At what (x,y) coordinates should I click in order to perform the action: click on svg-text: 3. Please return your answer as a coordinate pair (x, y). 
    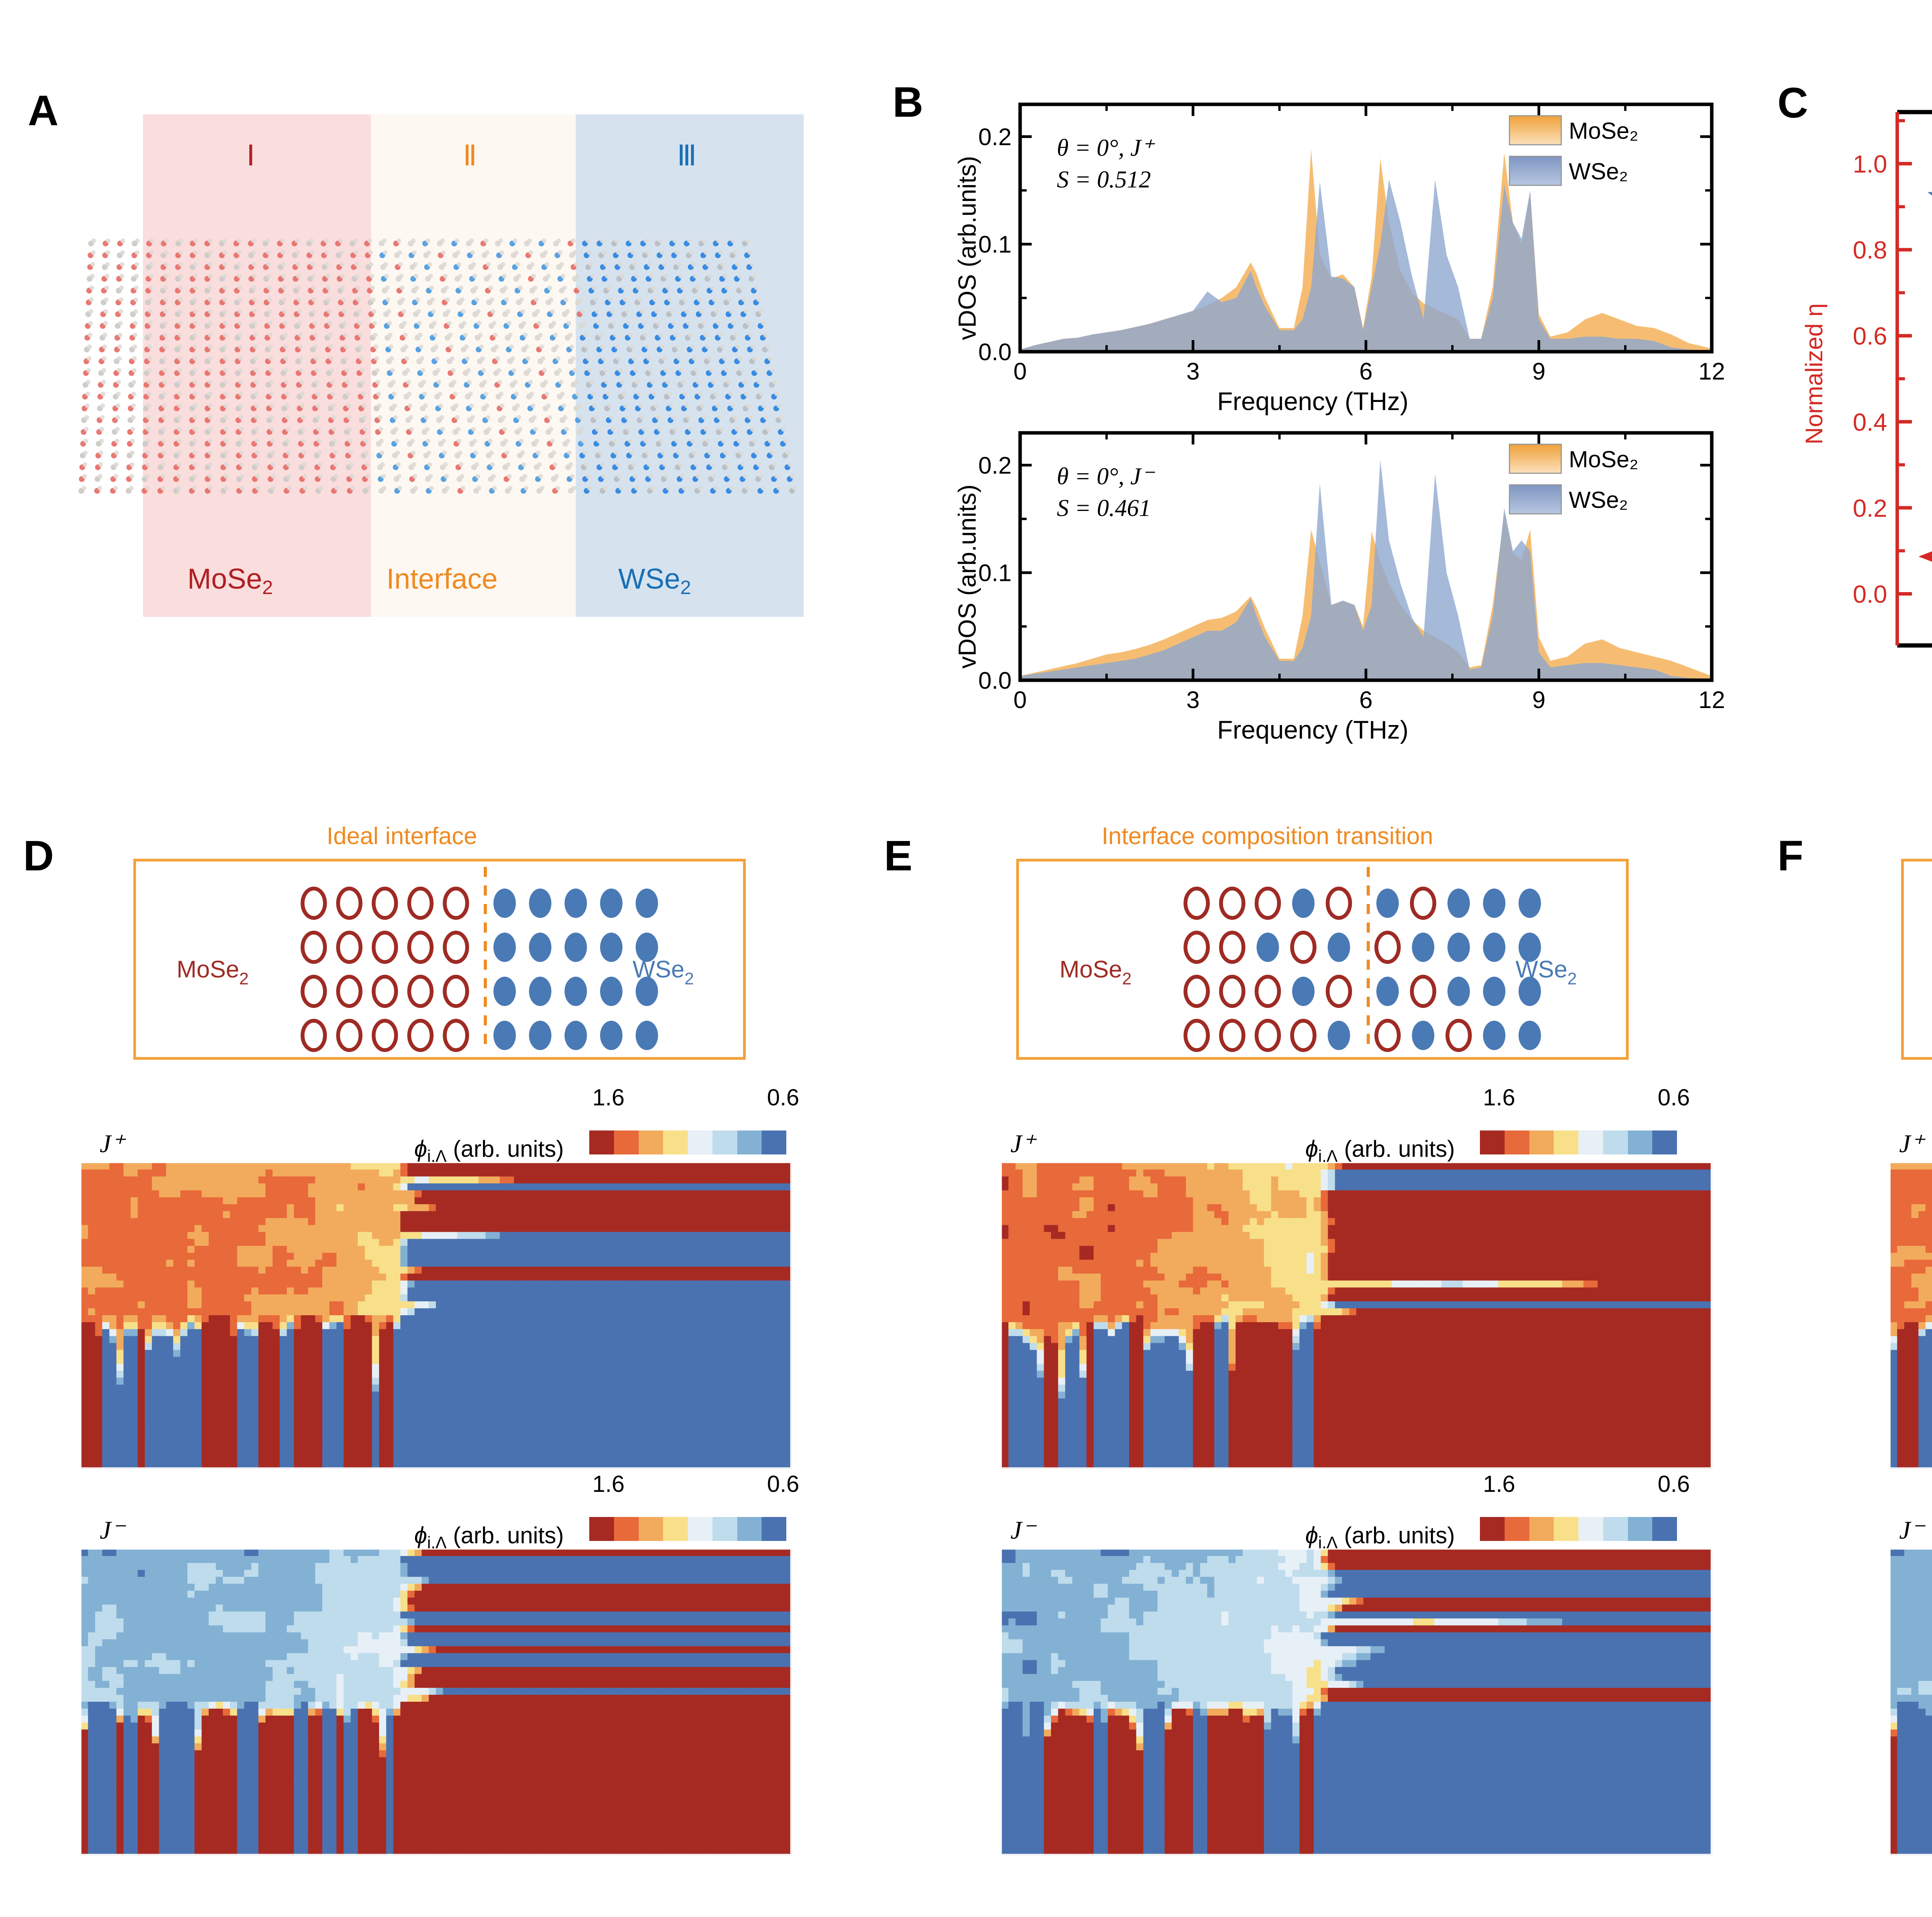
    Looking at the image, I should click on (1192, 371).